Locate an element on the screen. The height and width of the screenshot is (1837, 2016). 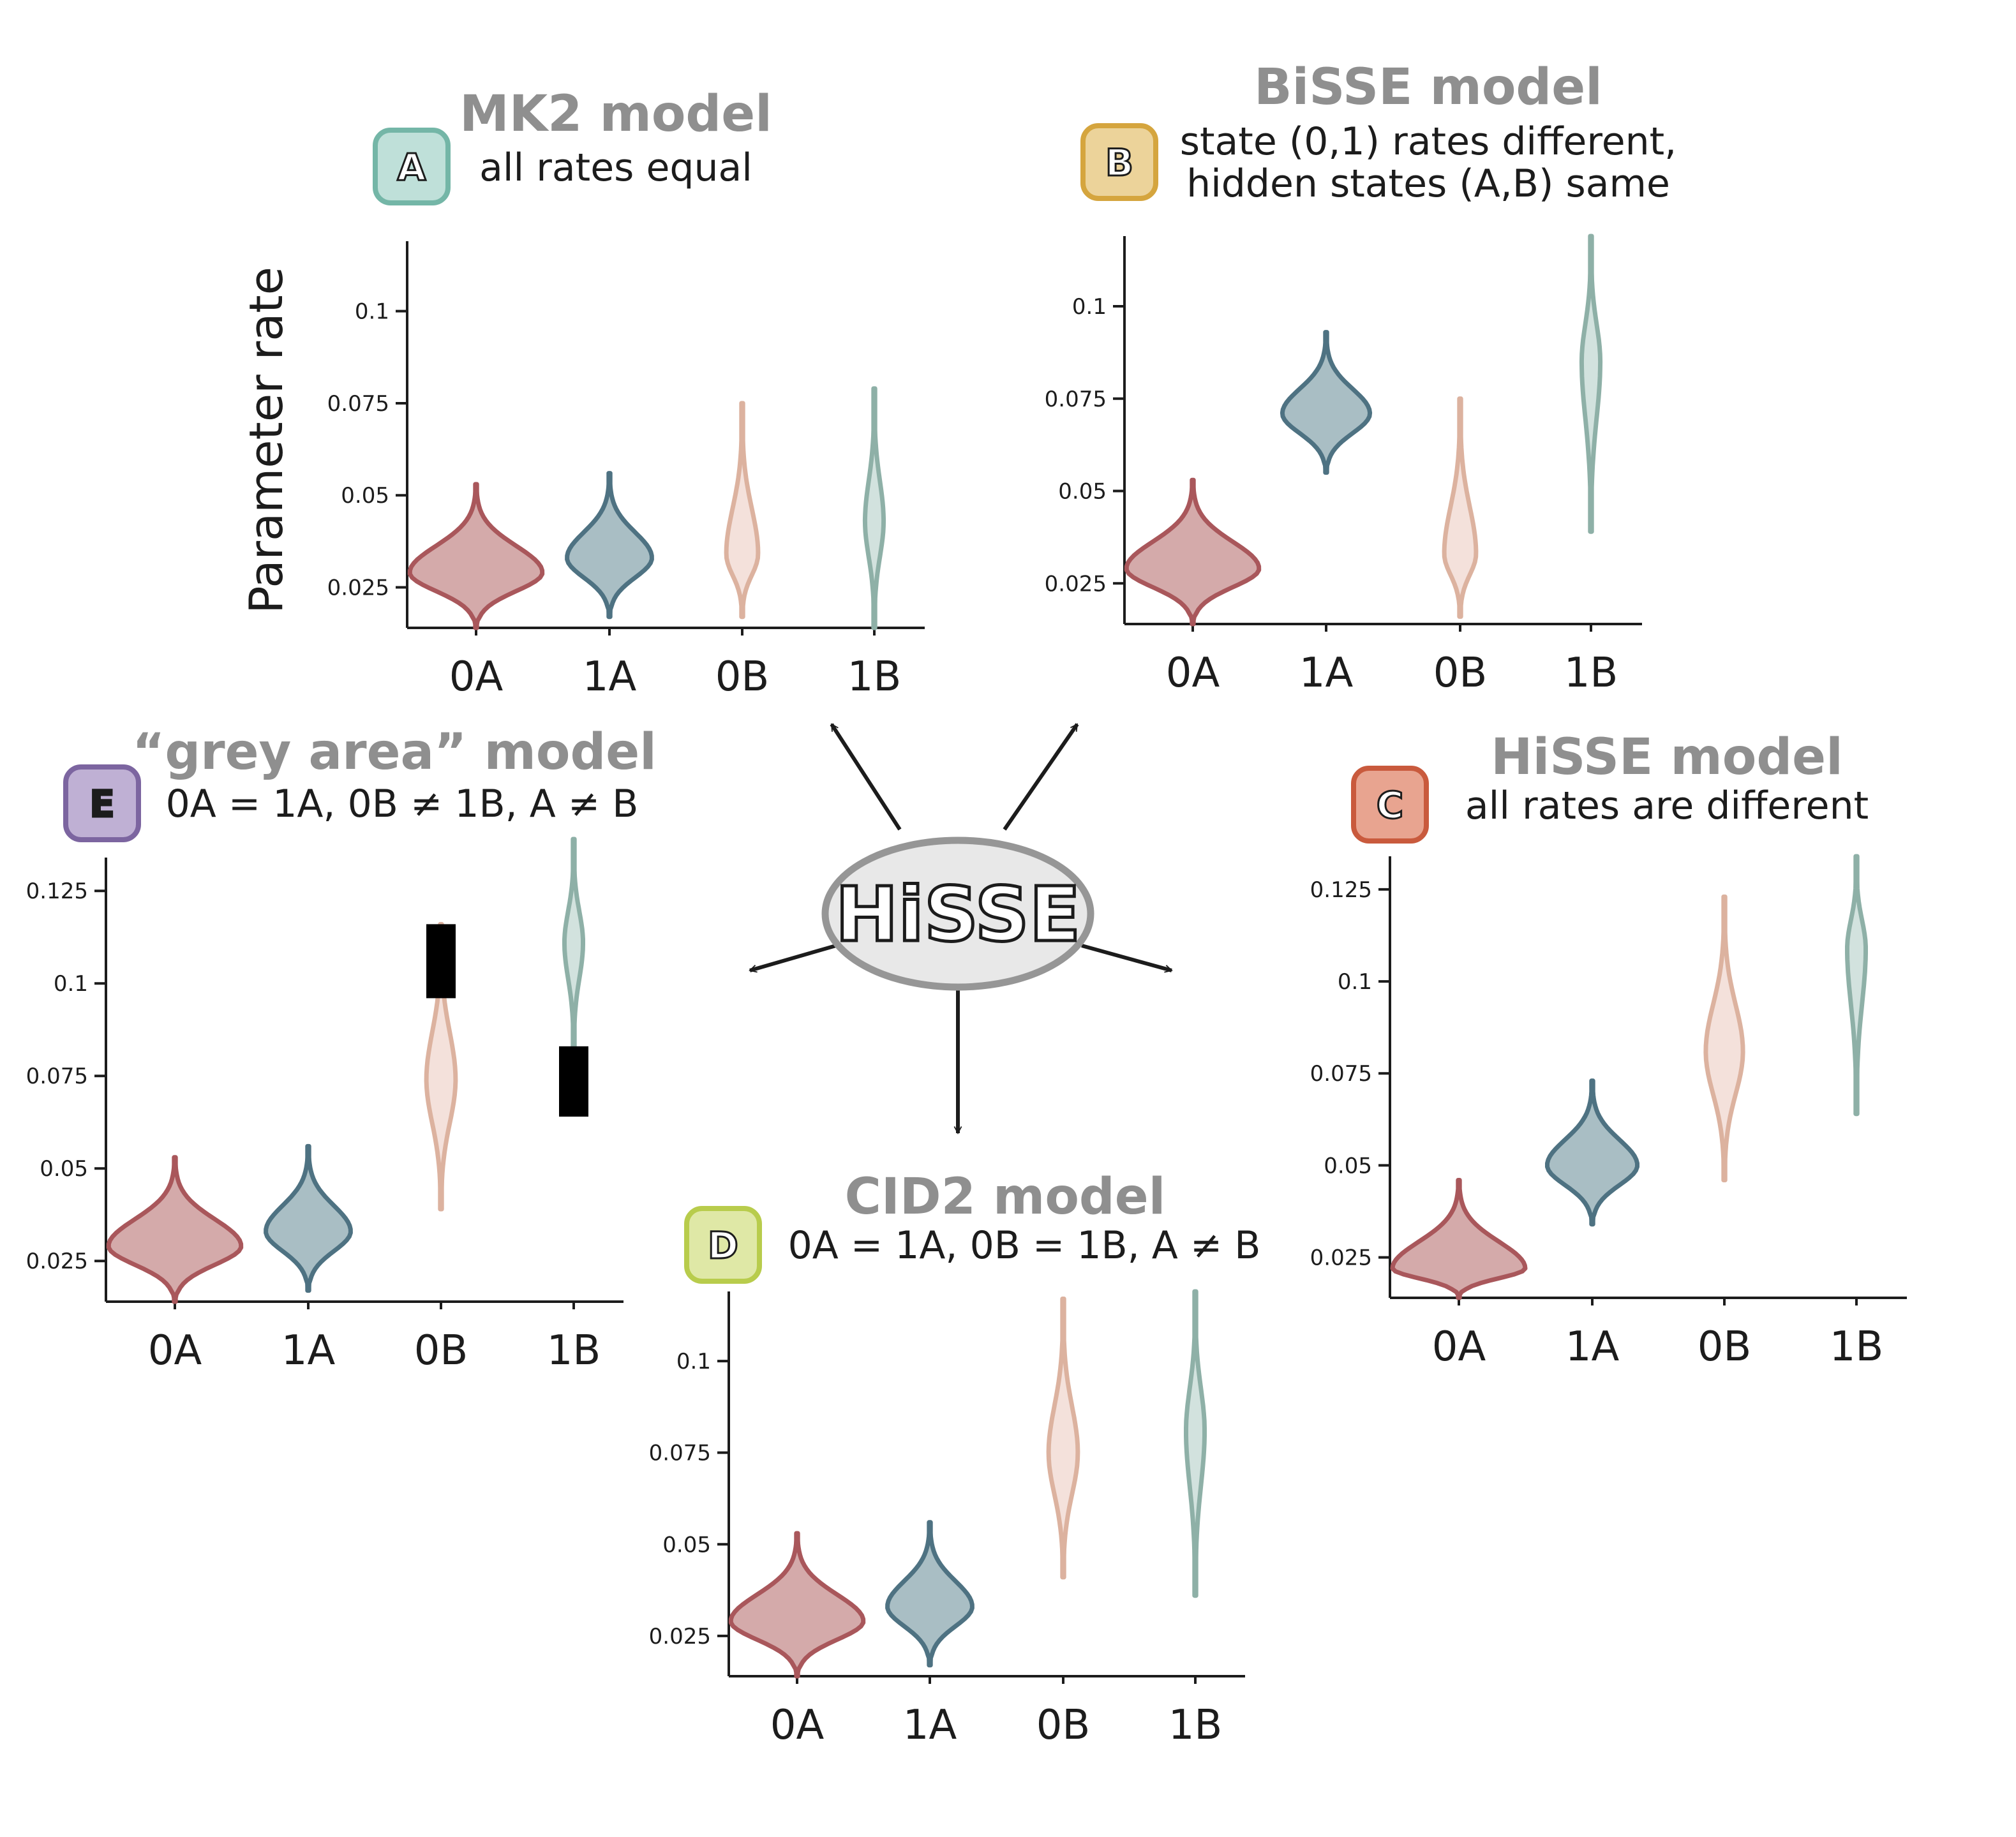
y-axis-label: Parameter rate is located at coordinates (266, 441).